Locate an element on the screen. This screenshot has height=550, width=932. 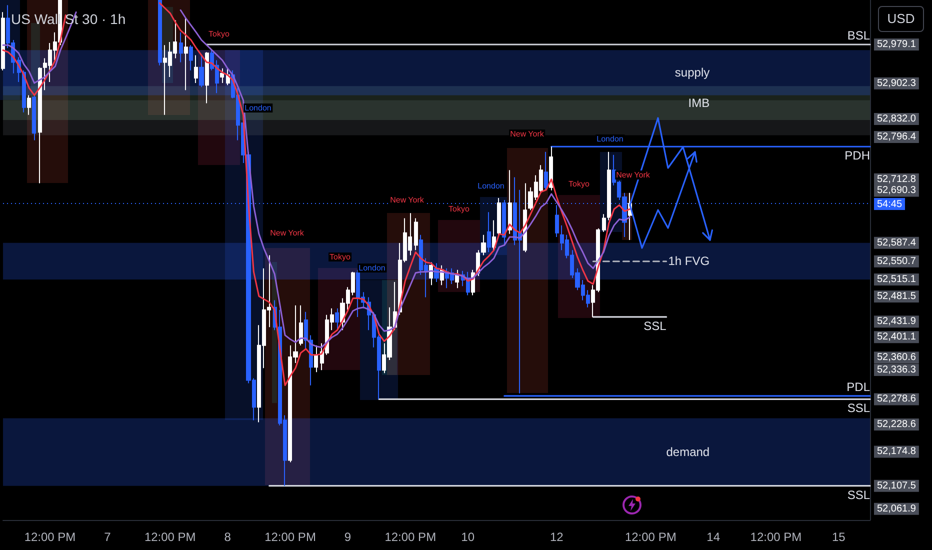
y-axis-title: USD is located at coordinates (901, 19).